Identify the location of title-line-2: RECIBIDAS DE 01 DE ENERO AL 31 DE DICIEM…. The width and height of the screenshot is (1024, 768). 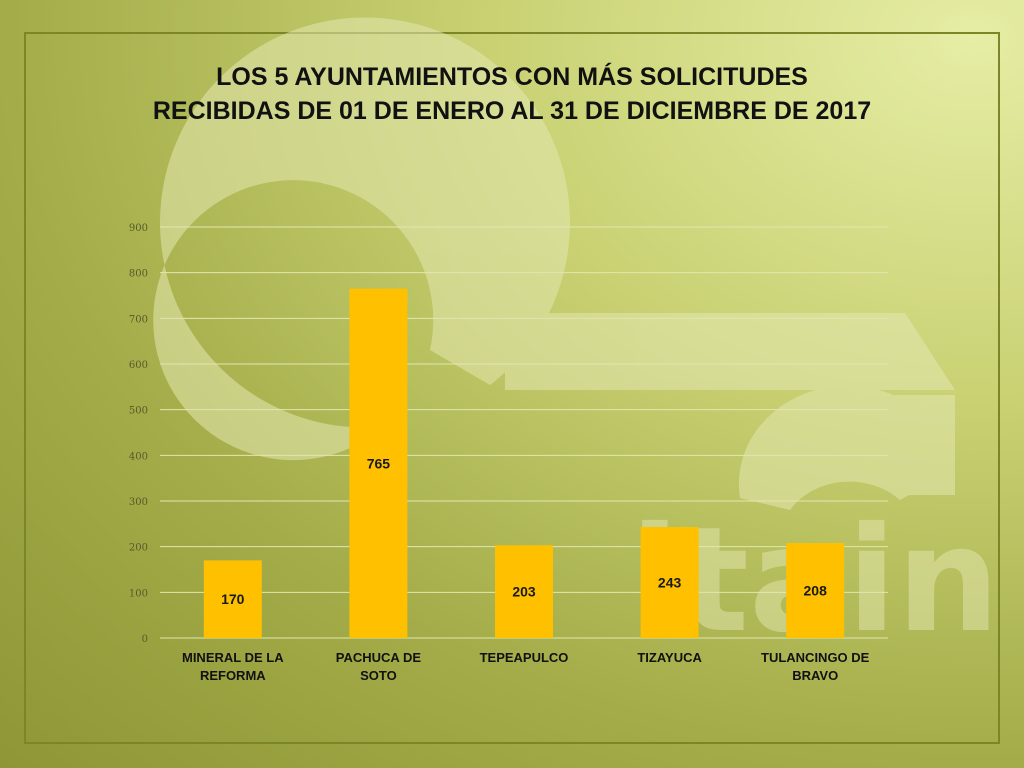
(512, 111).